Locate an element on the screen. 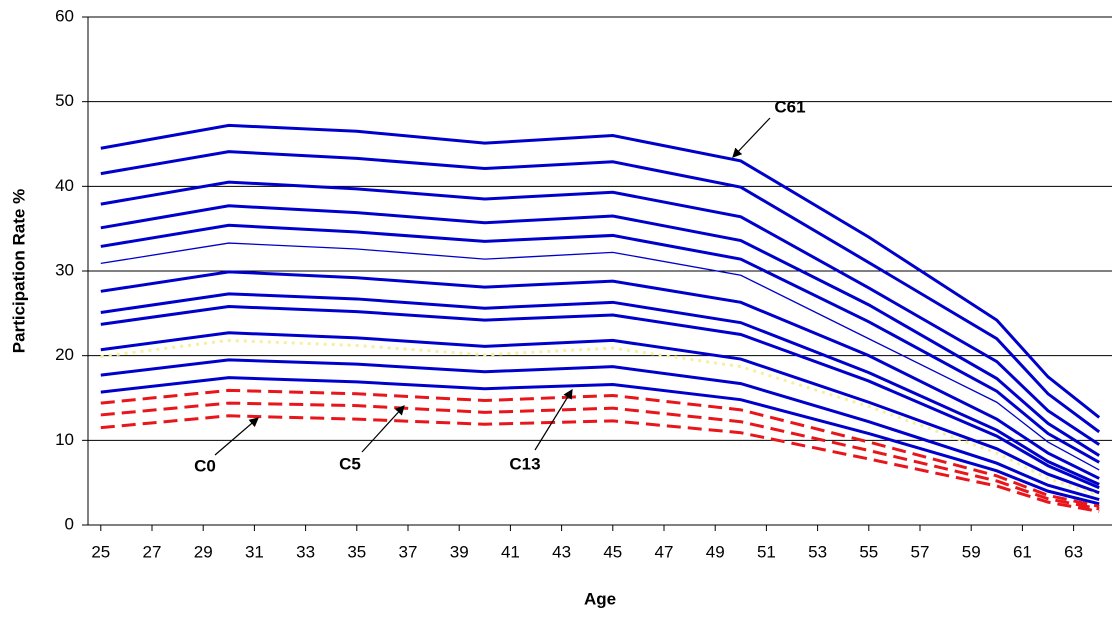 The width and height of the screenshot is (1120, 619). x-tick-label: 37 is located at coordinates (408, 551).